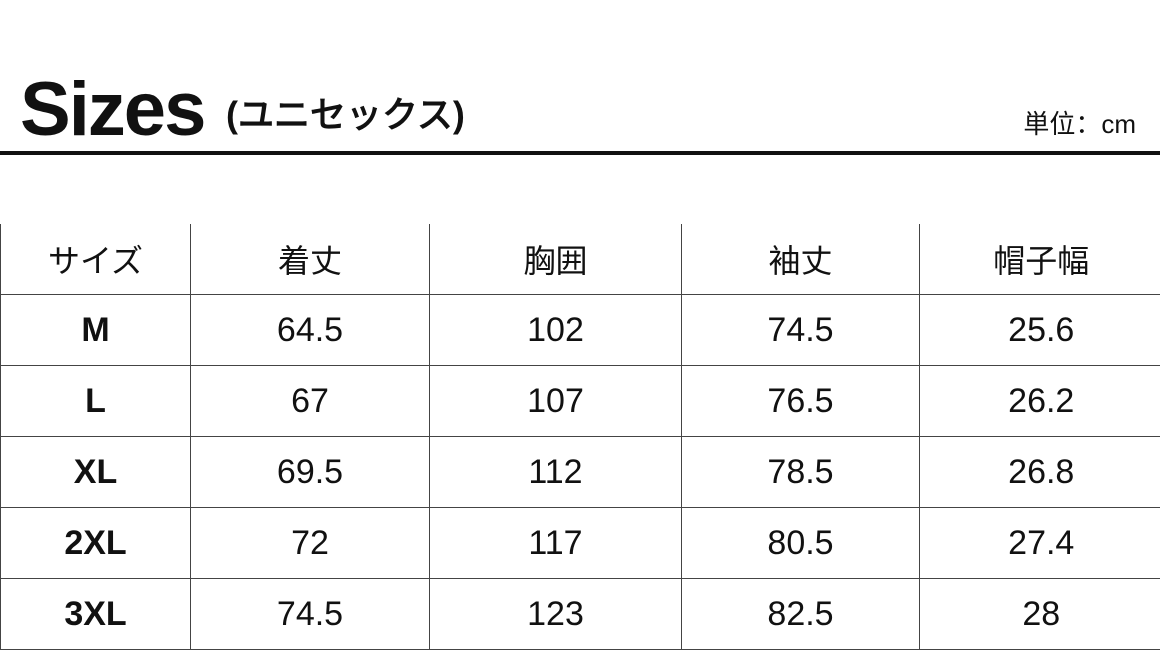 Image resolution: width=1160 pixels, height=652 pixels. What do you see at coordinates (1039, 614) in the screenshot?
I see `measurement-cell: 28` at bounding box center [1039, 614].